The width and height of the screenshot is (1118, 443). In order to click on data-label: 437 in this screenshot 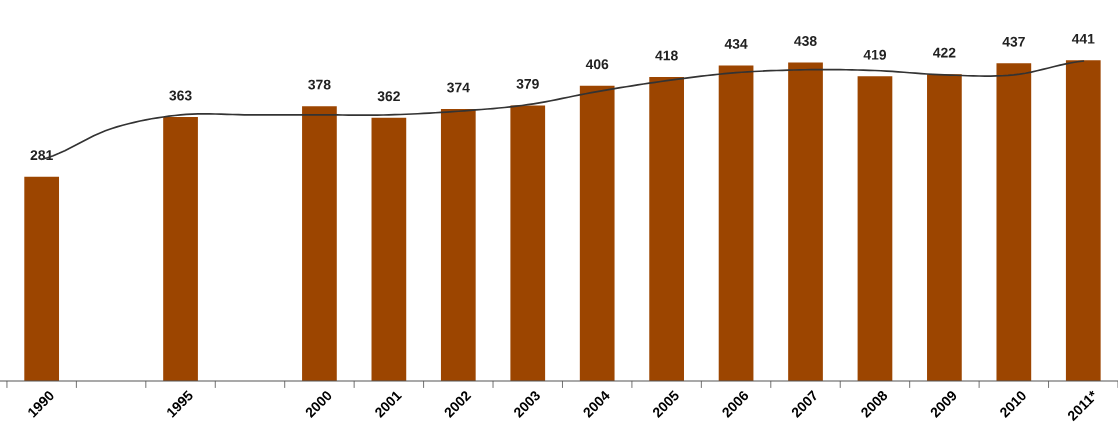, I will do `click(1013, 41)`.